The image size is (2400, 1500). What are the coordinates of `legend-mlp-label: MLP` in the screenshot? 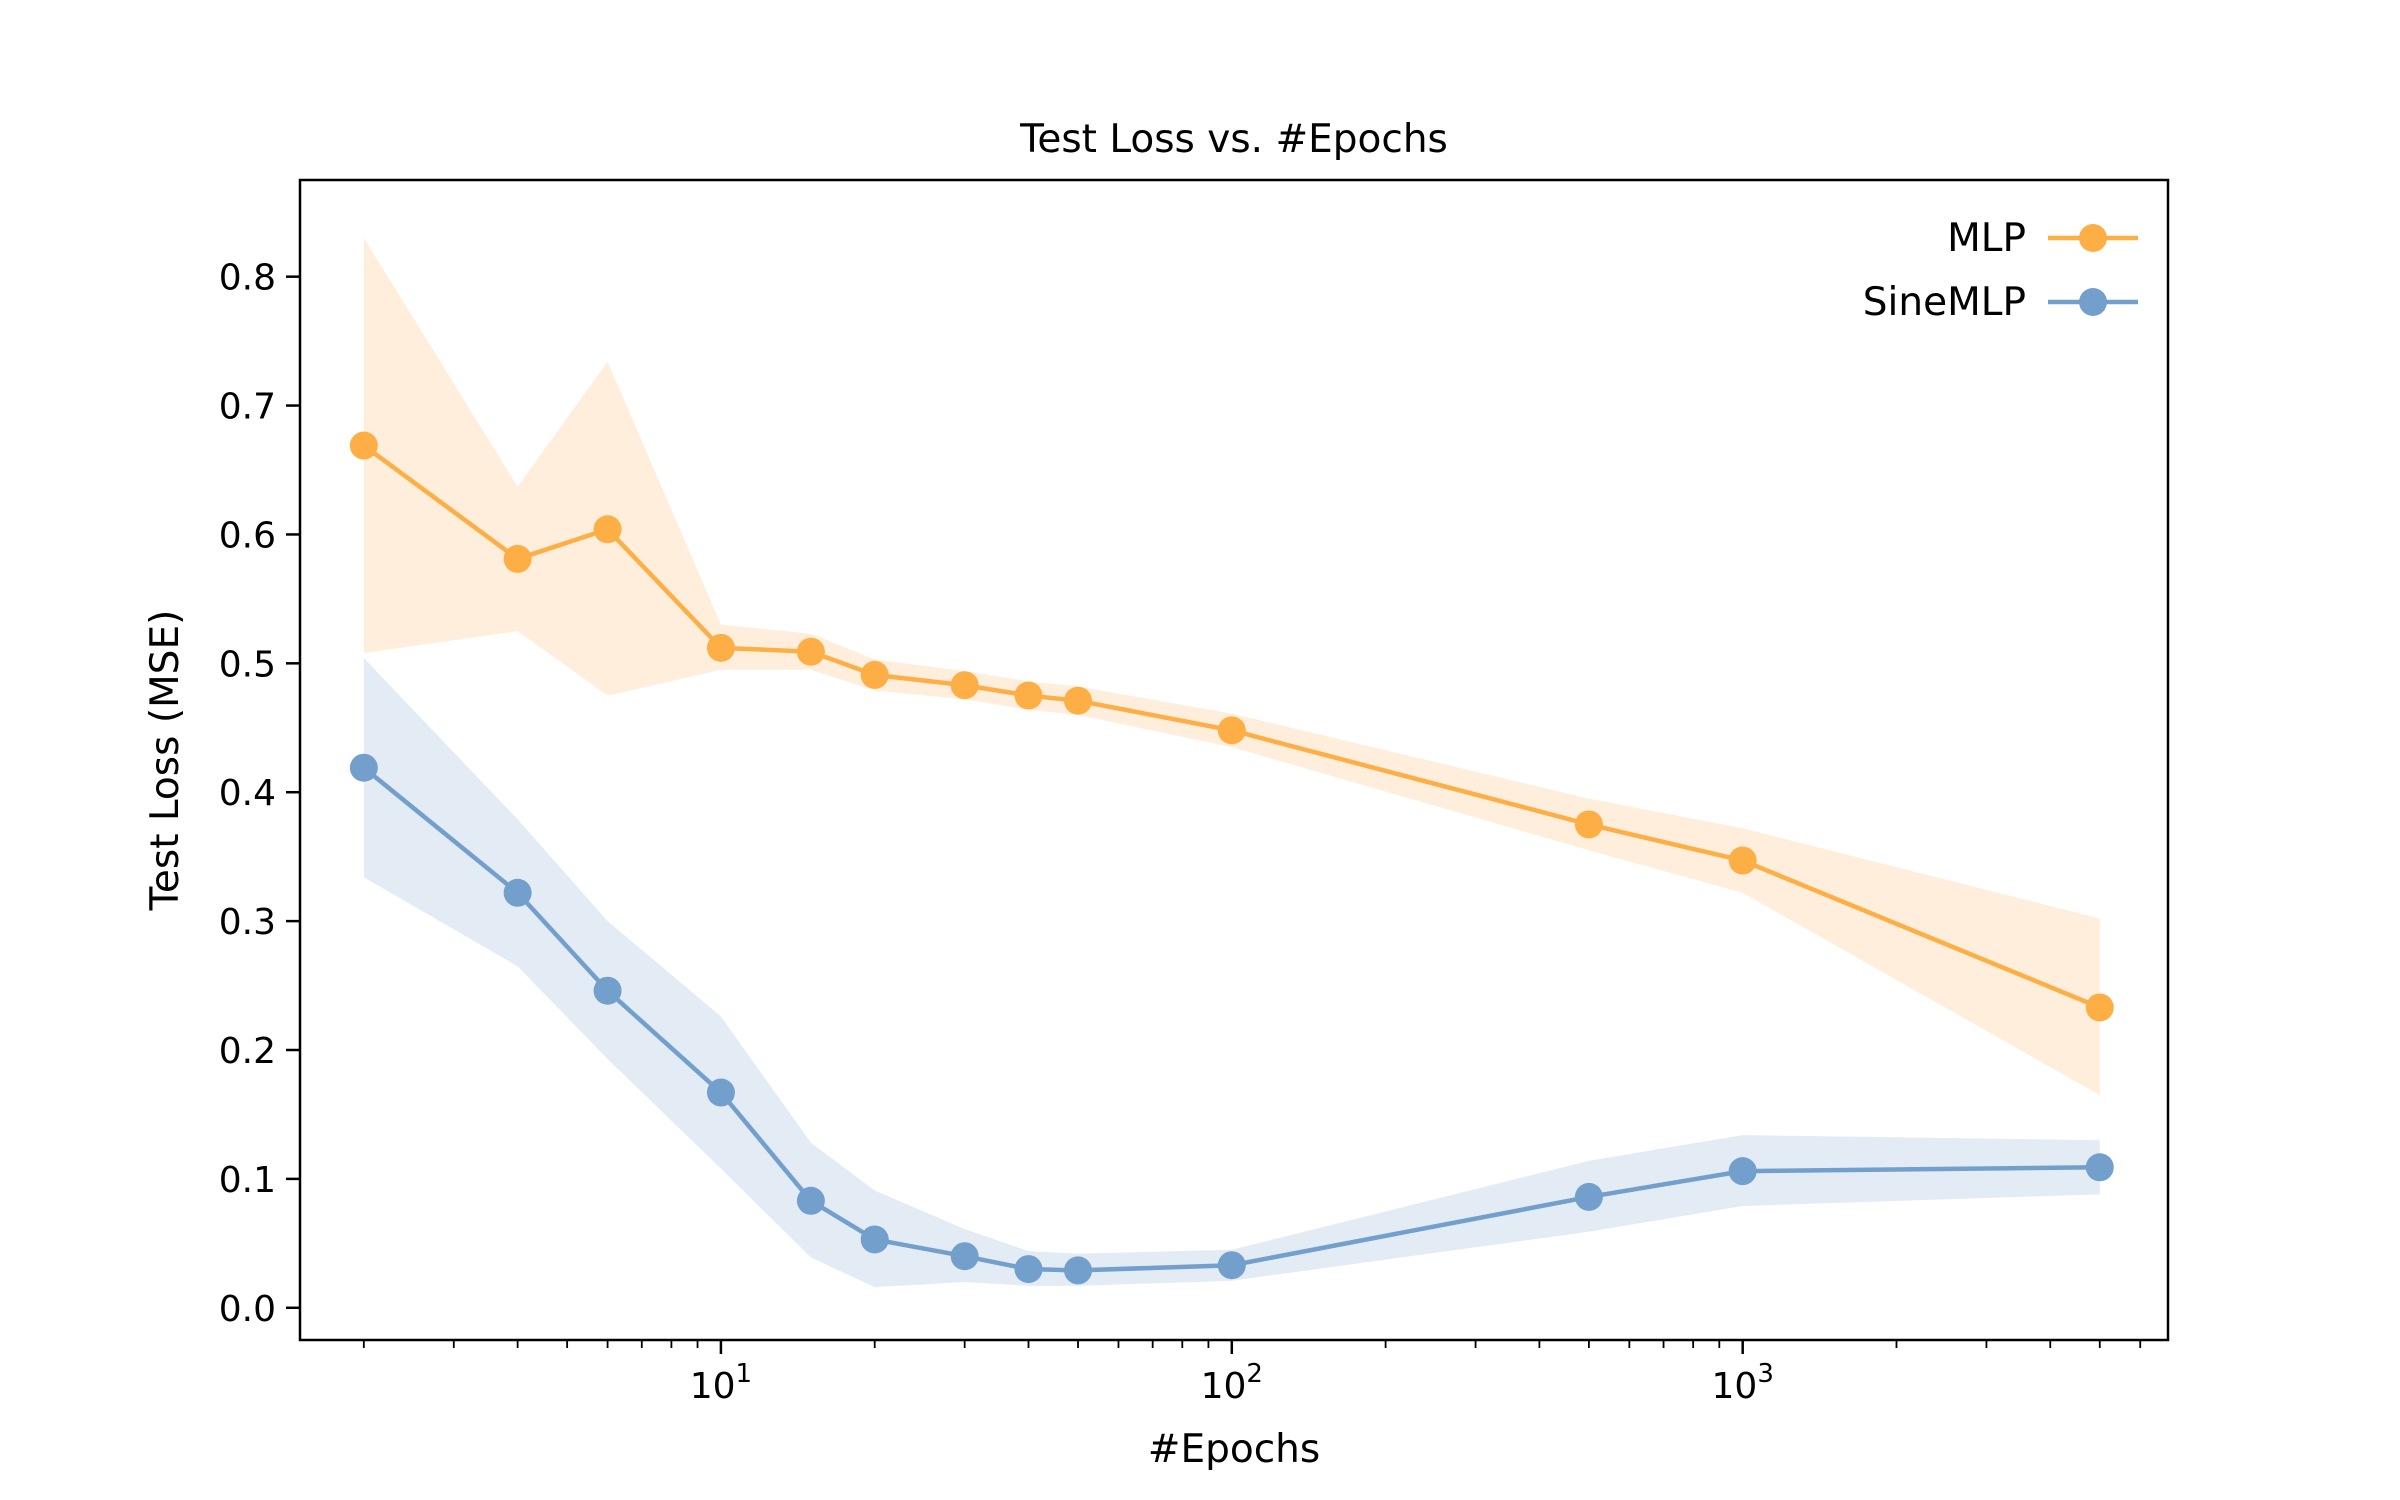 It's located at (1986, 238).